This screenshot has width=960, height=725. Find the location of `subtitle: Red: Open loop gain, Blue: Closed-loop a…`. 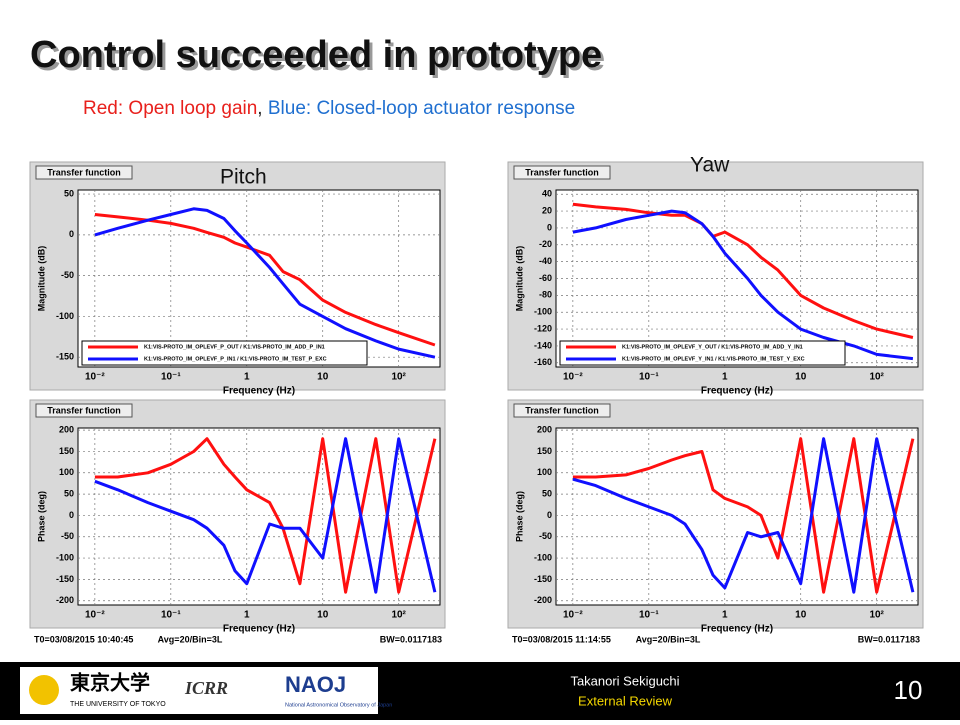

subtitle: Red: Open loop gain, Blue: Closed-loop a… is located at coordinates (329, 108).